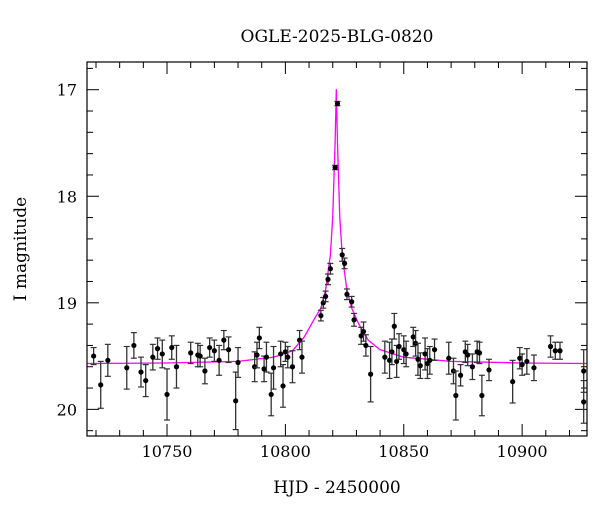 This screenshot has height=512, width=600. What do you see at coordinates (337, 37) in the screenshot?
I see `chart-title: OGLE-2025-BLG-0820` at bounding box center [337, 37].